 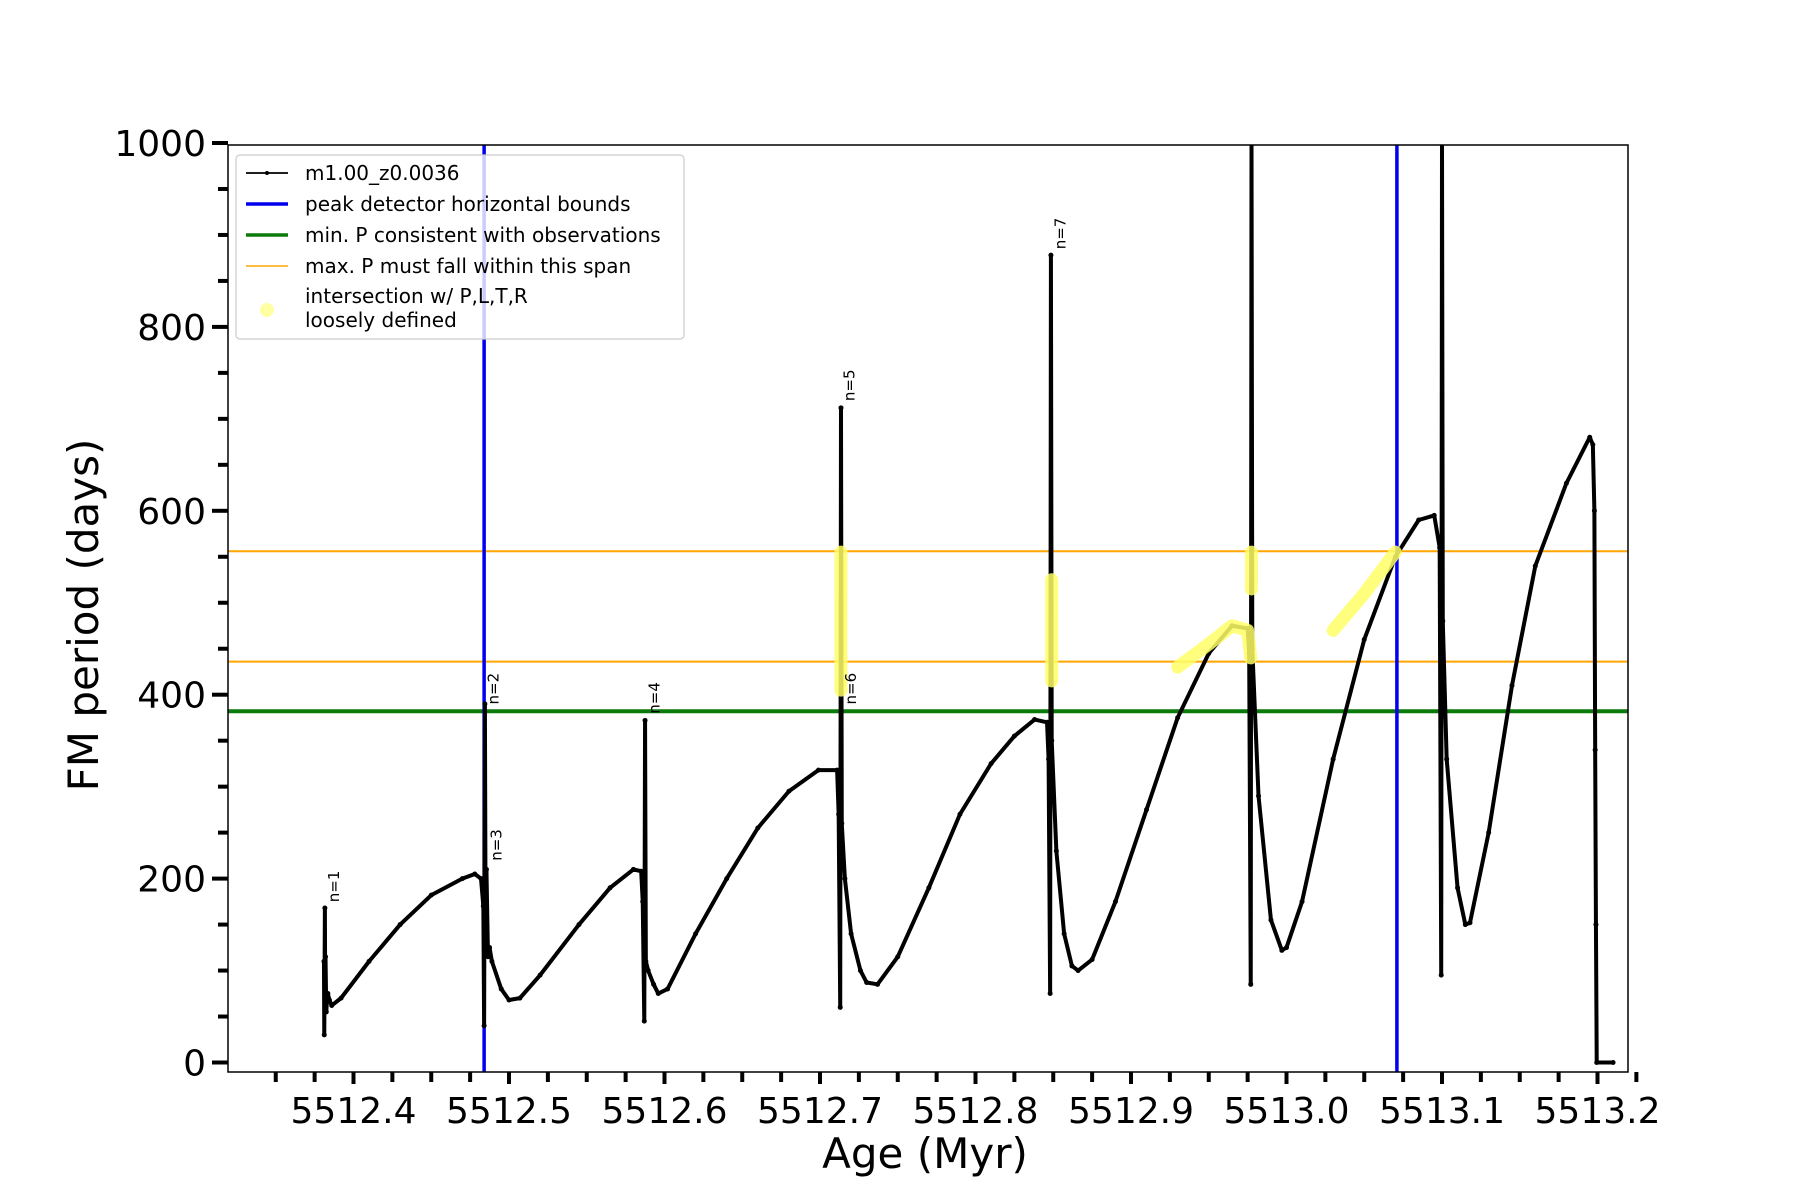 I want to click on legend-label: m1.00_z0.0036, so click(x=382, y=173).